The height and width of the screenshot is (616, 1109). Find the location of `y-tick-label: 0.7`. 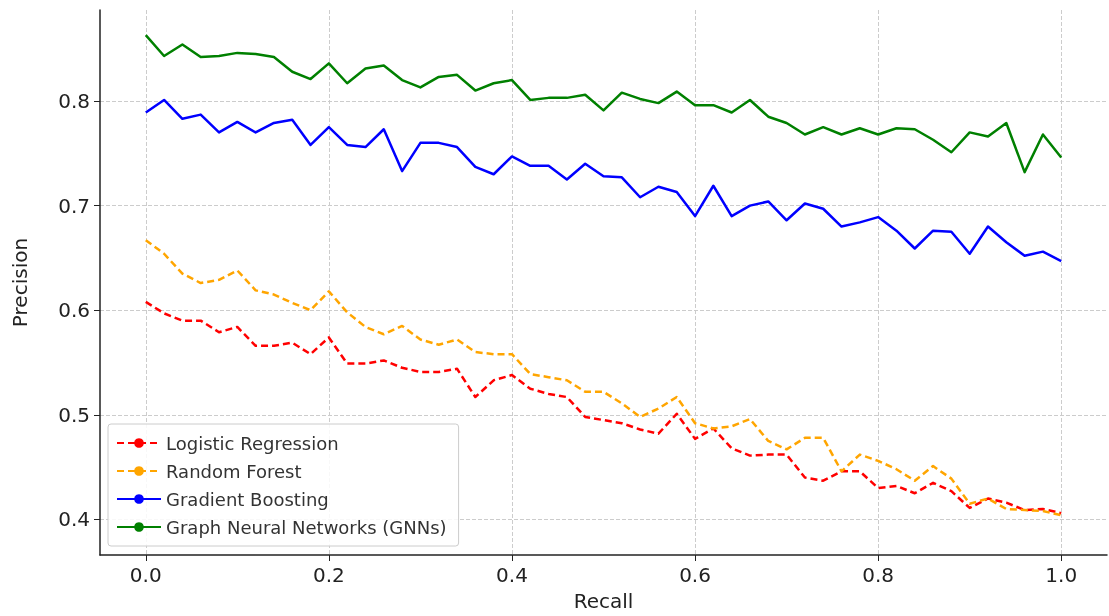

y-tick-label: 0.7 is located at coordinates (74, 205).